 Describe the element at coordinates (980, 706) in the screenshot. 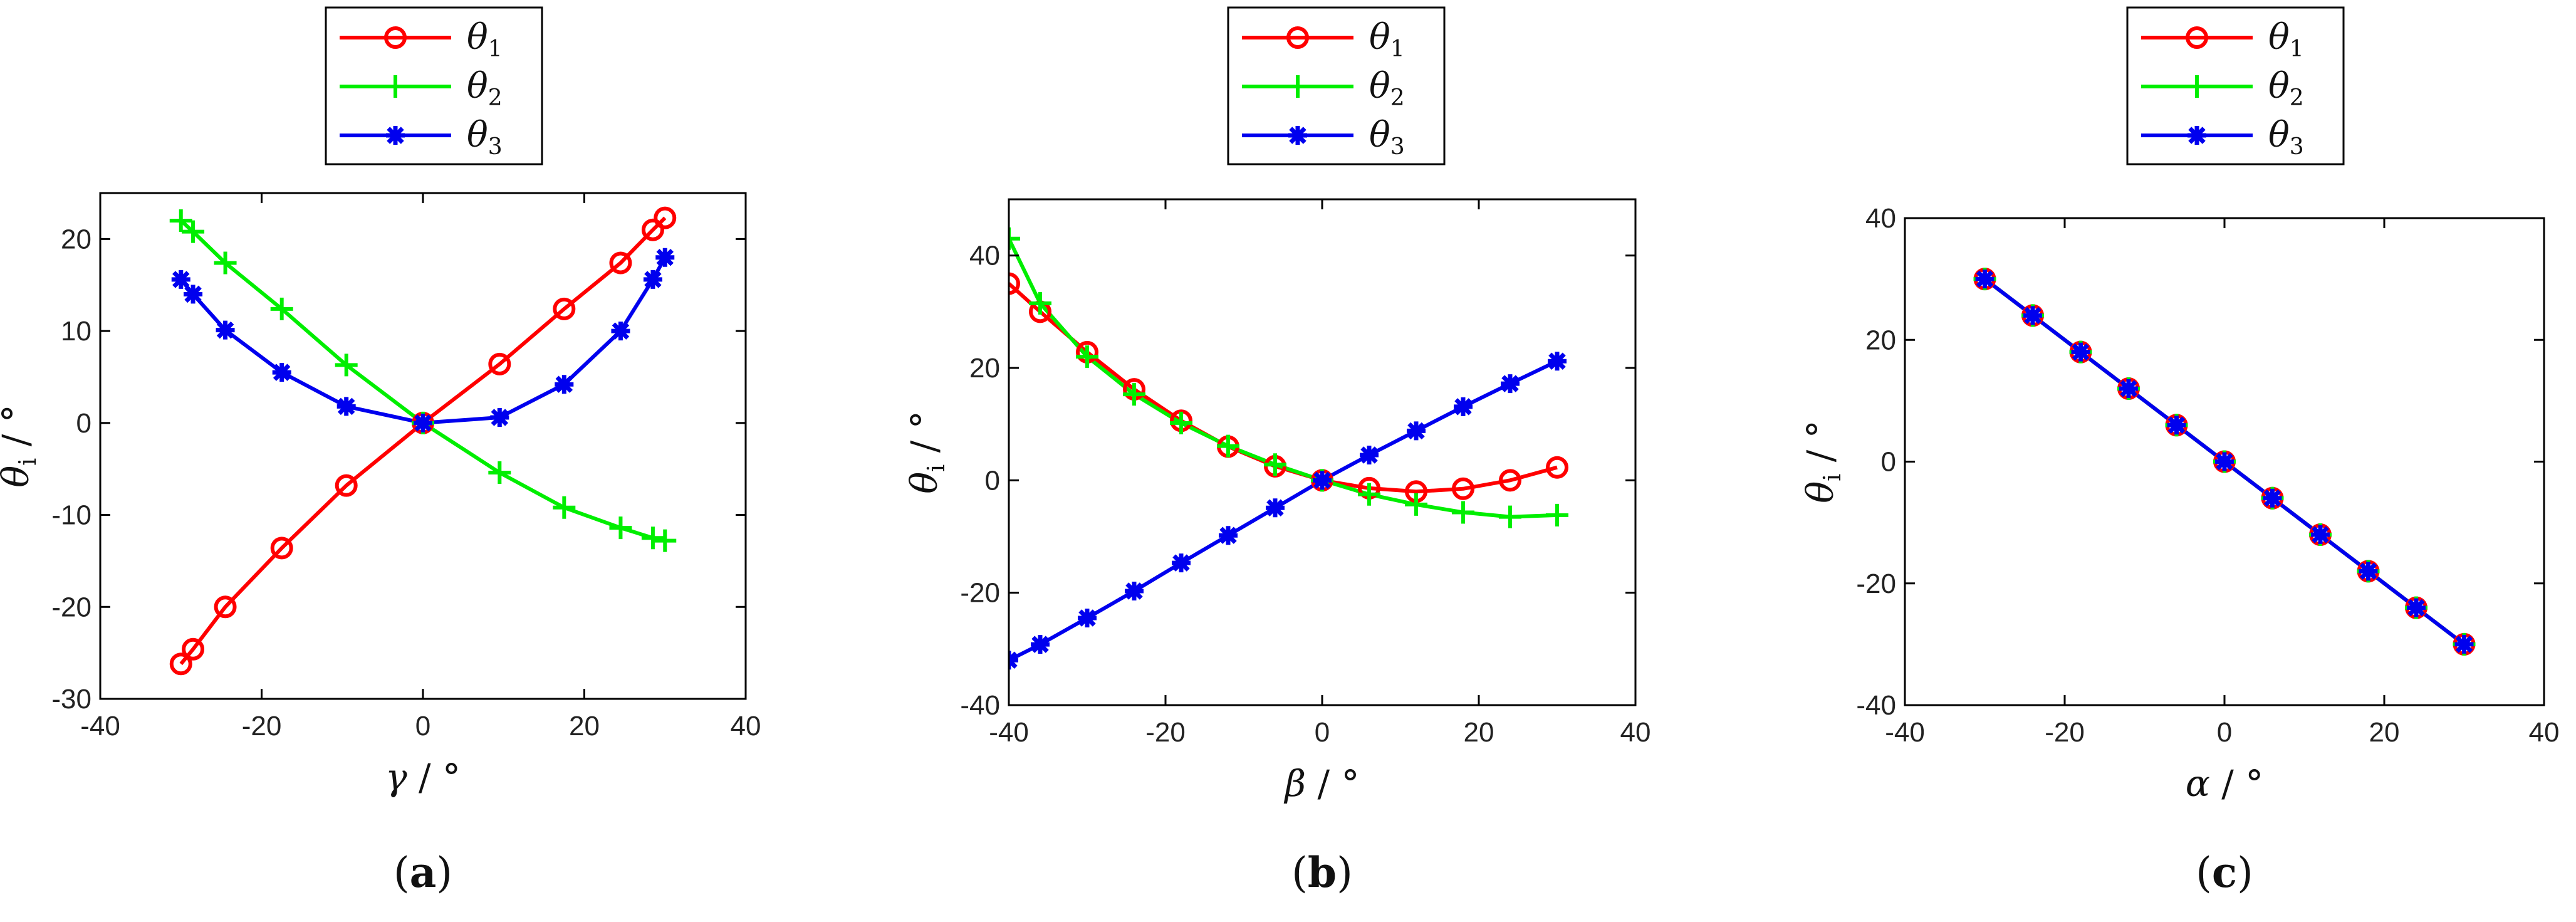

I see `y-tick-label: -40` at that location.